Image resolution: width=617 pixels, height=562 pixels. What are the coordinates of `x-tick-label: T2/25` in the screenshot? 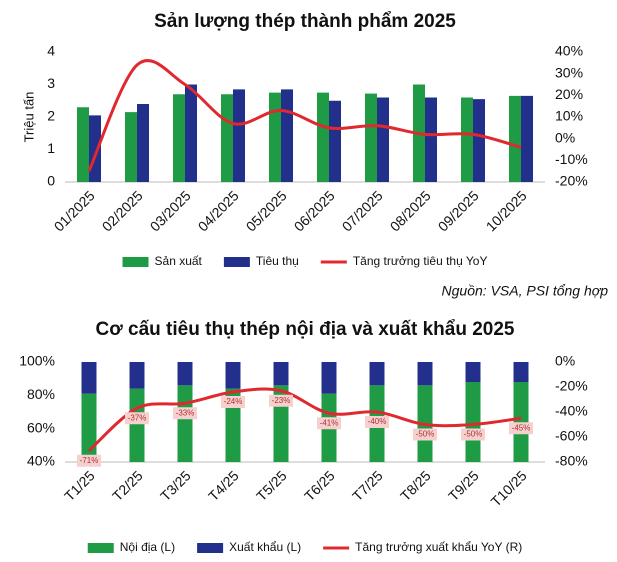 It's located at (127, 485).